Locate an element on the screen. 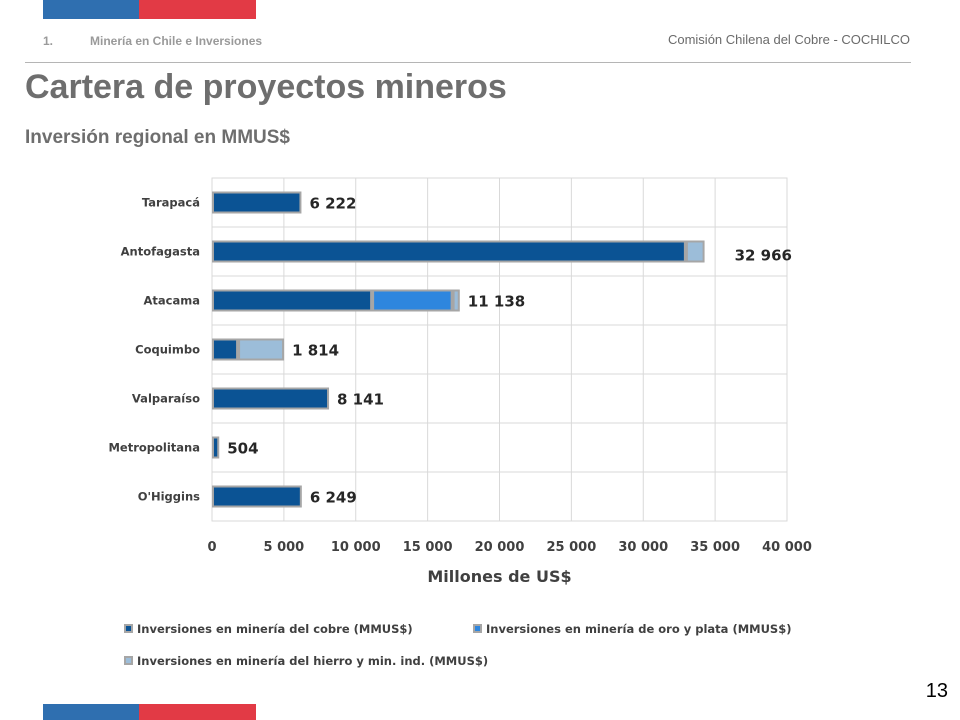 The image size is (960, 720). flag-stripe-red-top is located at coordinates (197, 9).